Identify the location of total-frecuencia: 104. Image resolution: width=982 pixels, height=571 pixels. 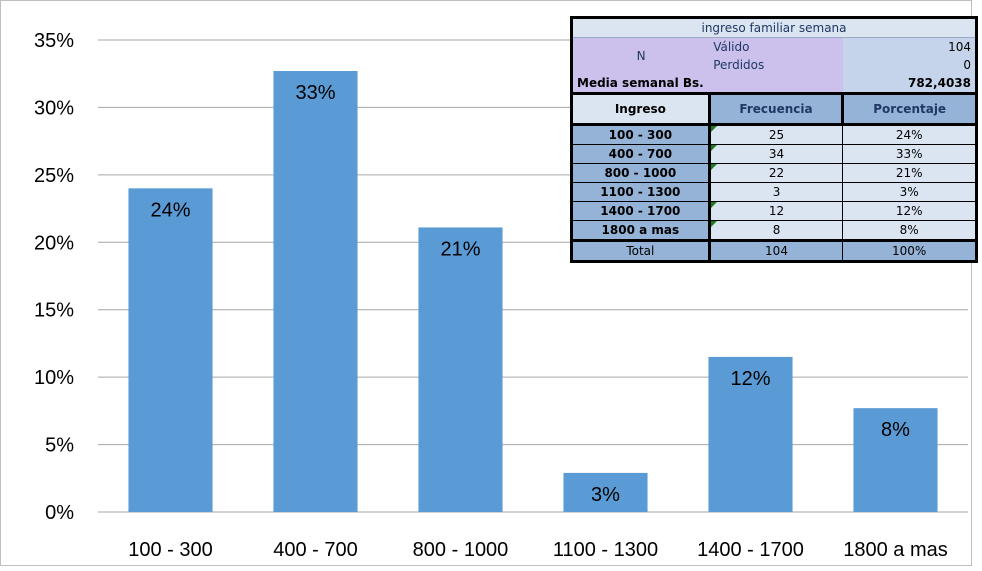
(776, 250).